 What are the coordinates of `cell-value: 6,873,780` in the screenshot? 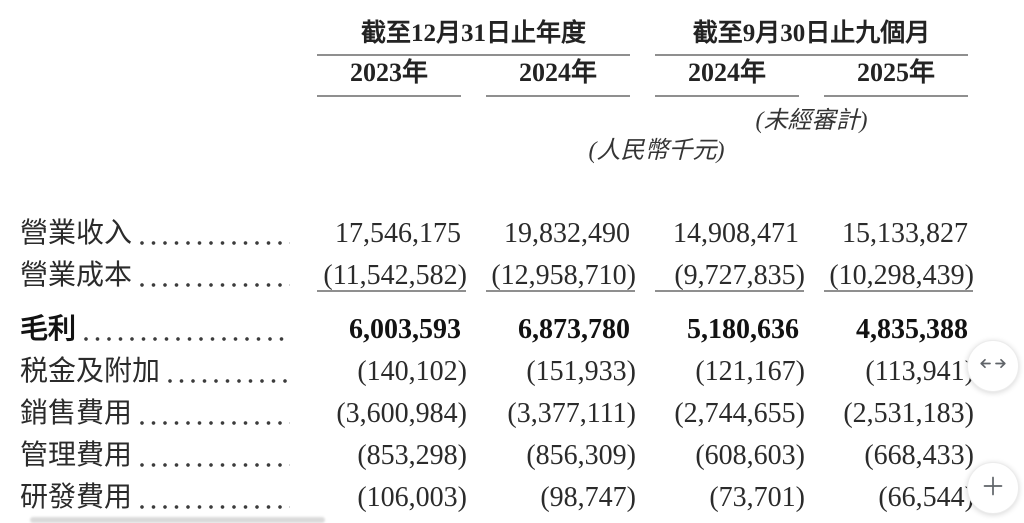 It's located at (574, 329).